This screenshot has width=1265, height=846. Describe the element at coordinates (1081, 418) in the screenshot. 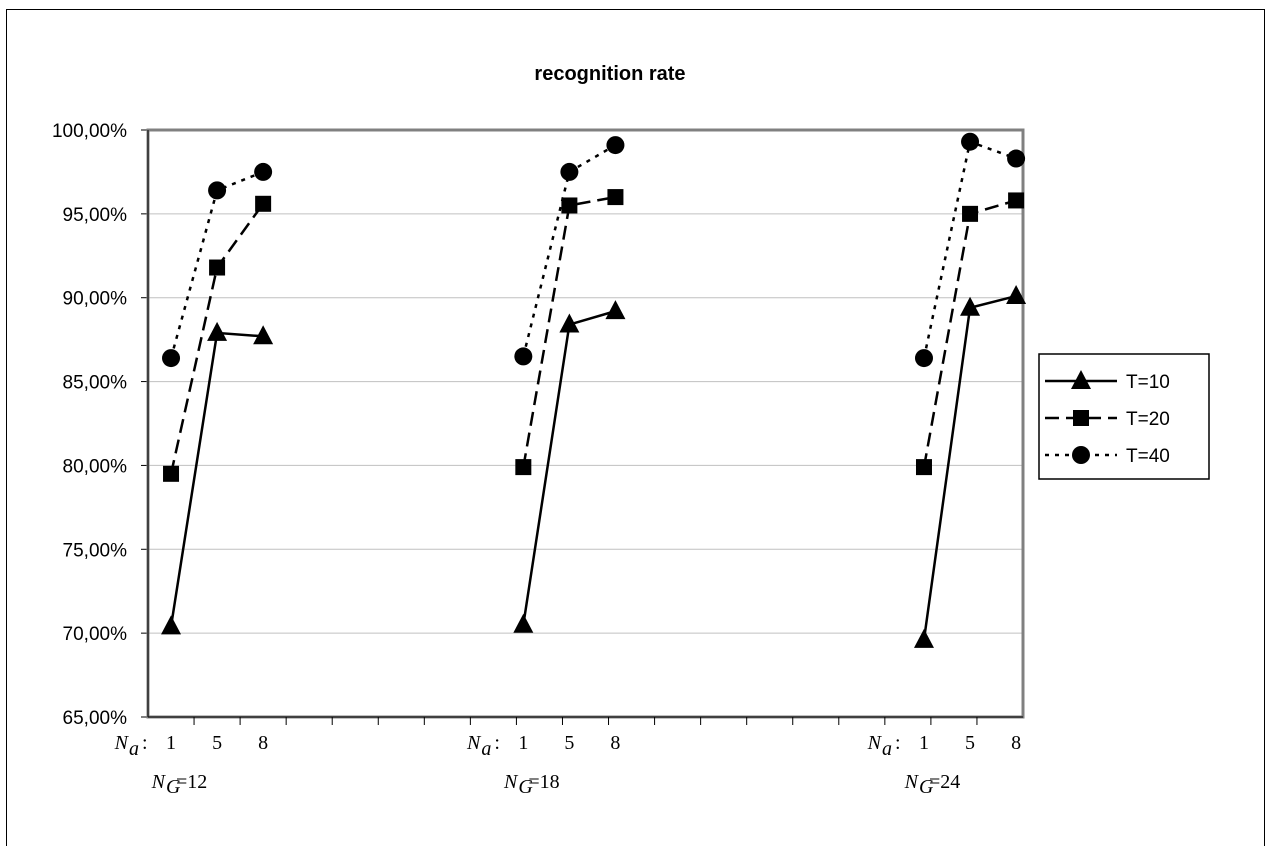

I see `legend-marker-square` at that location.